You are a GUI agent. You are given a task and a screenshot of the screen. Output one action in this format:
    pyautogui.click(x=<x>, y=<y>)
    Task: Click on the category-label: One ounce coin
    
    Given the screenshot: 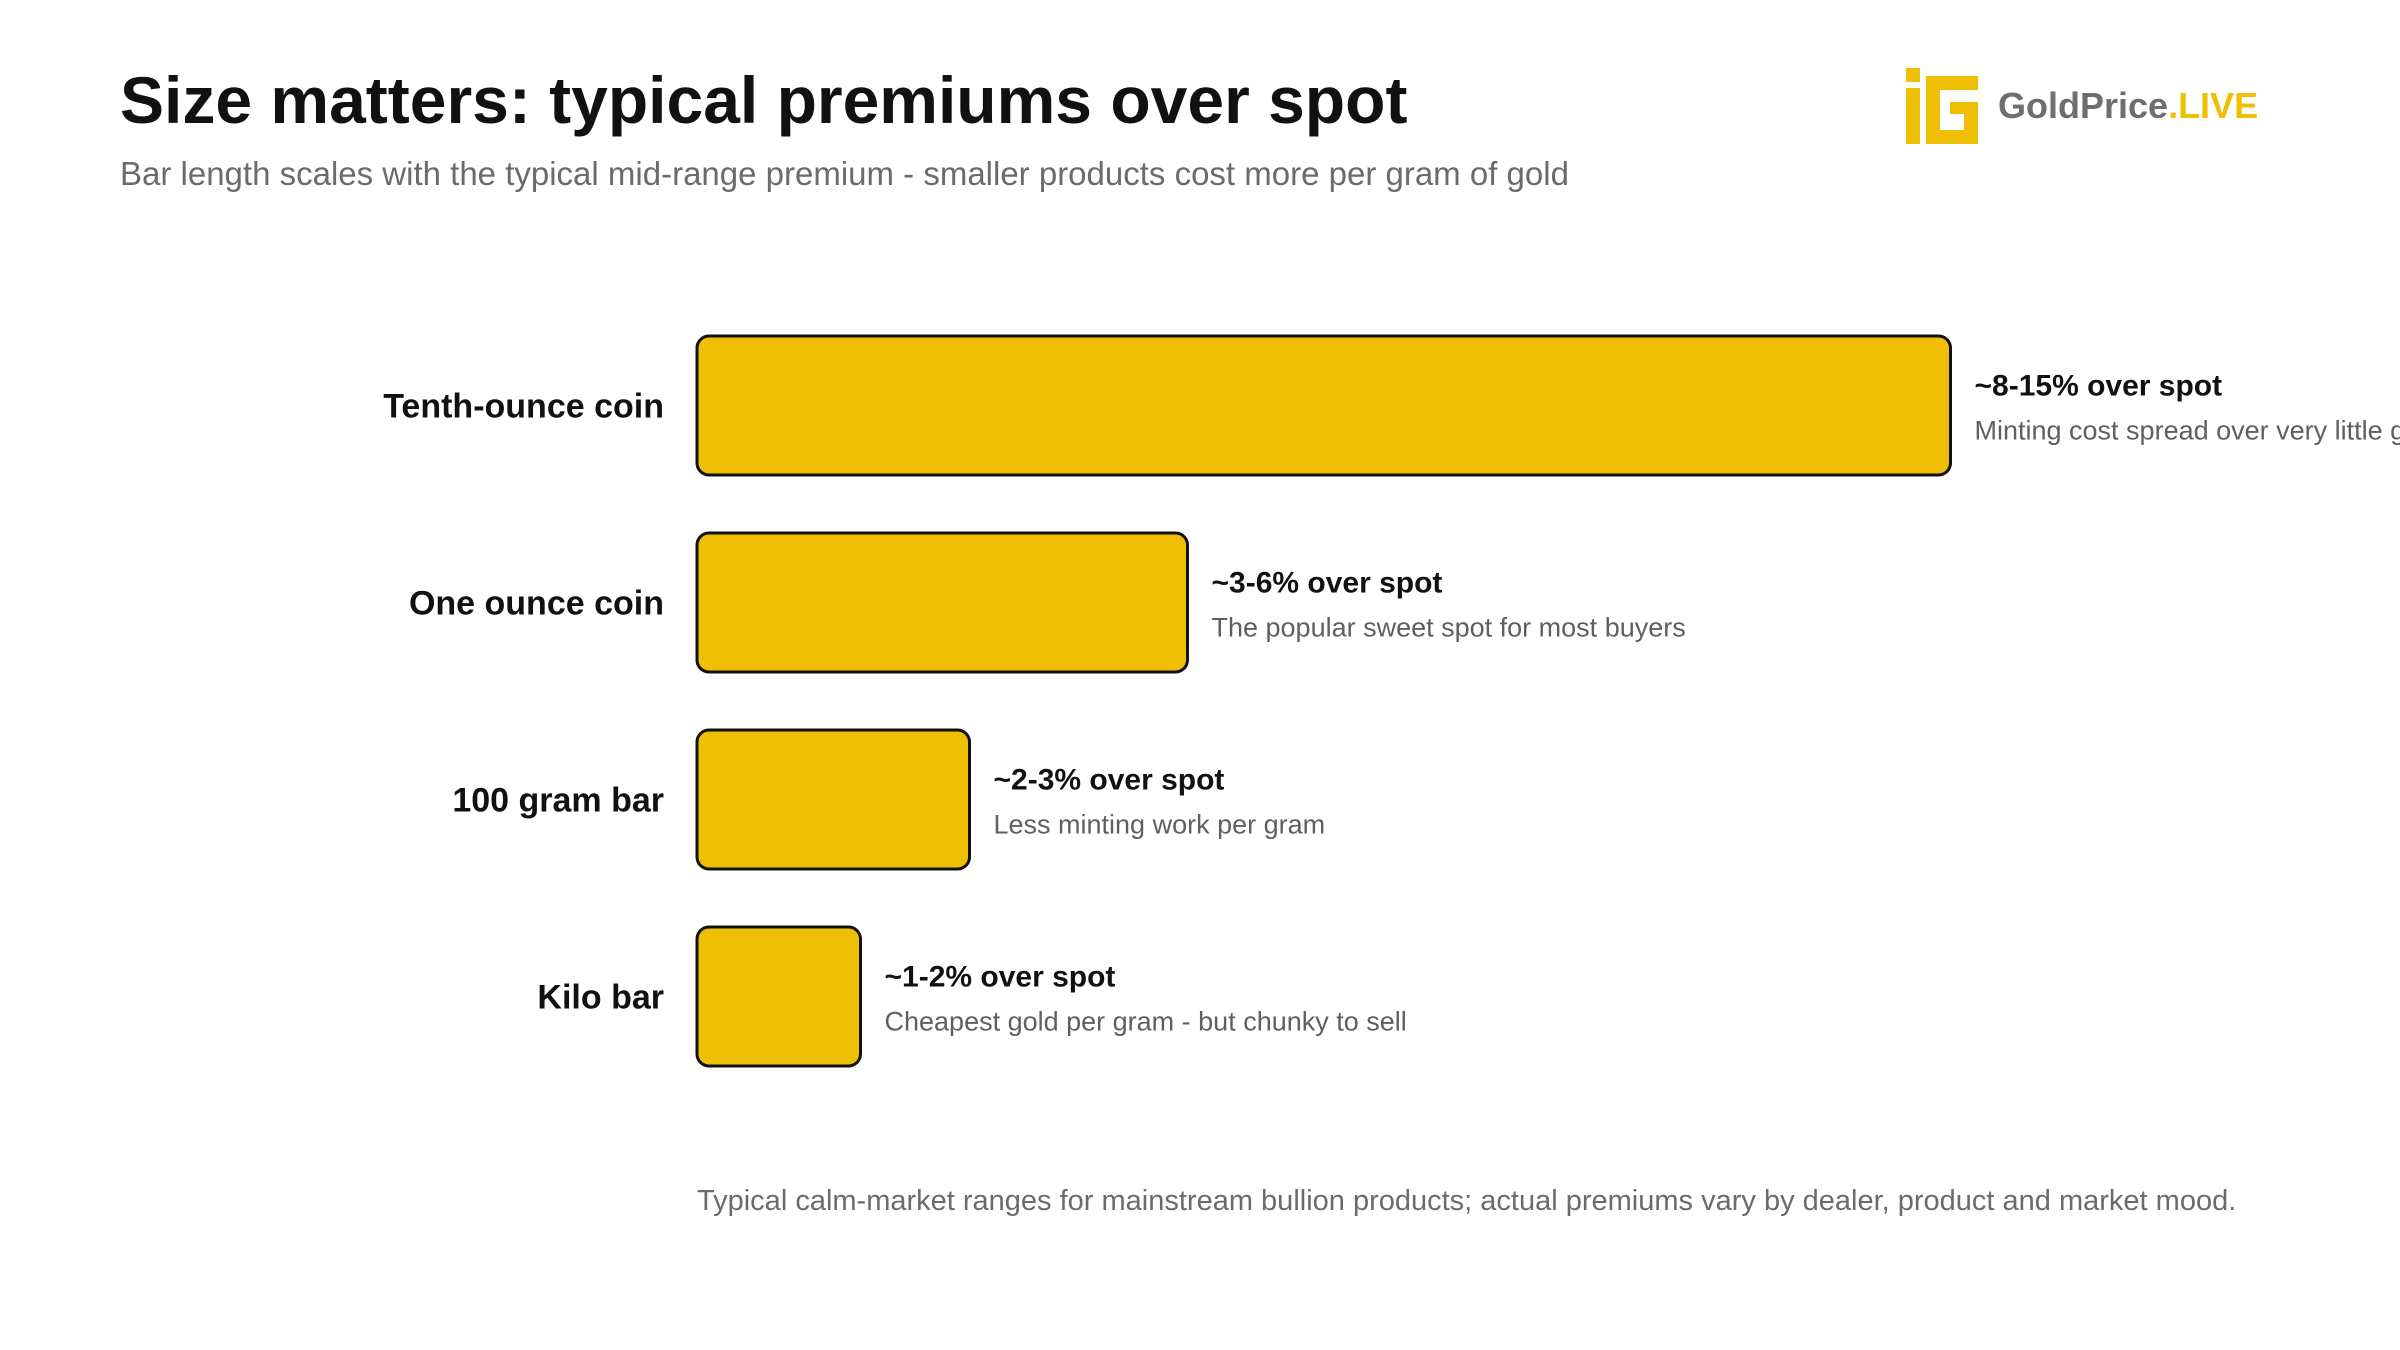 What is the action you would take?
    pyautogui.click(x=536, y=604)
    